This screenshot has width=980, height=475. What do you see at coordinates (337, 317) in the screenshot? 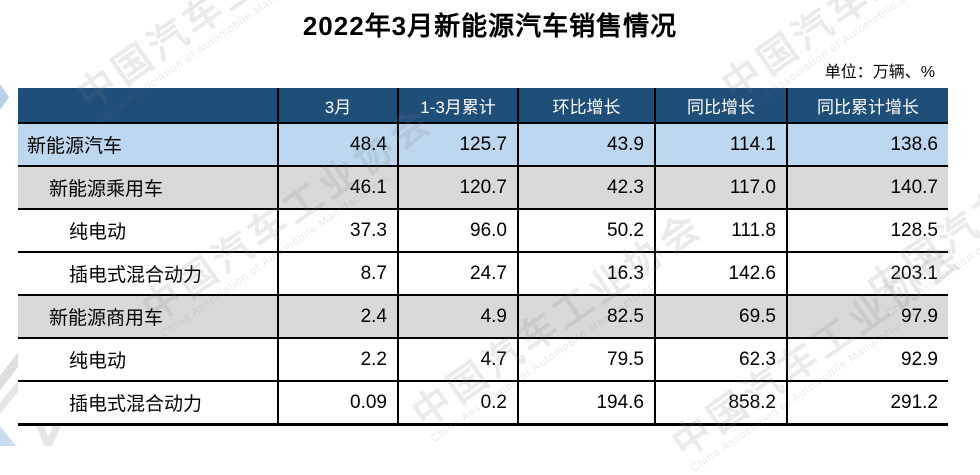
I see `value-cell: 2.4` at bounding box center [337, 317].